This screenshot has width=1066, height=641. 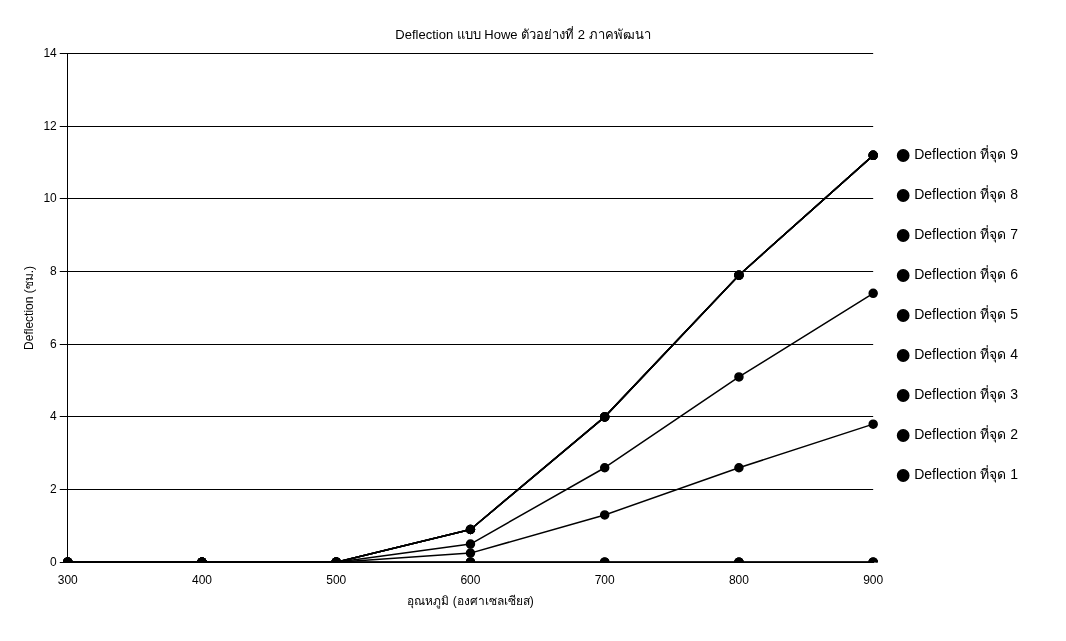 What do you see at coordinates (470, 579) in the screenshot?
I see `x-tick-label: 600` at bounding box center [470, 579].